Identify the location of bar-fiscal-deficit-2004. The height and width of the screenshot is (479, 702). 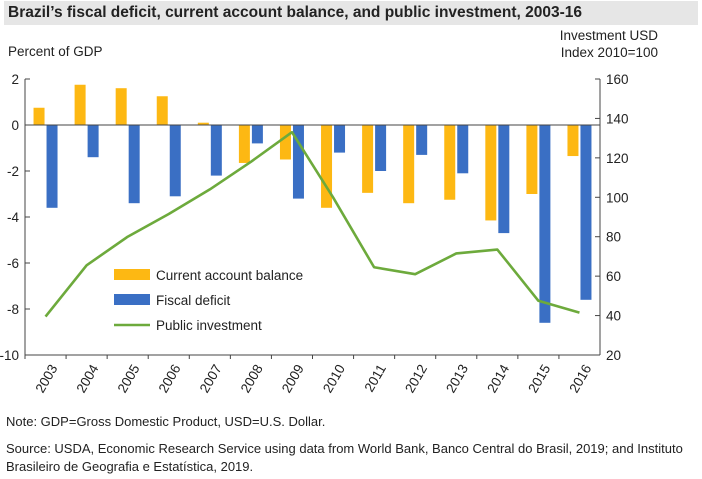
(93, 141).